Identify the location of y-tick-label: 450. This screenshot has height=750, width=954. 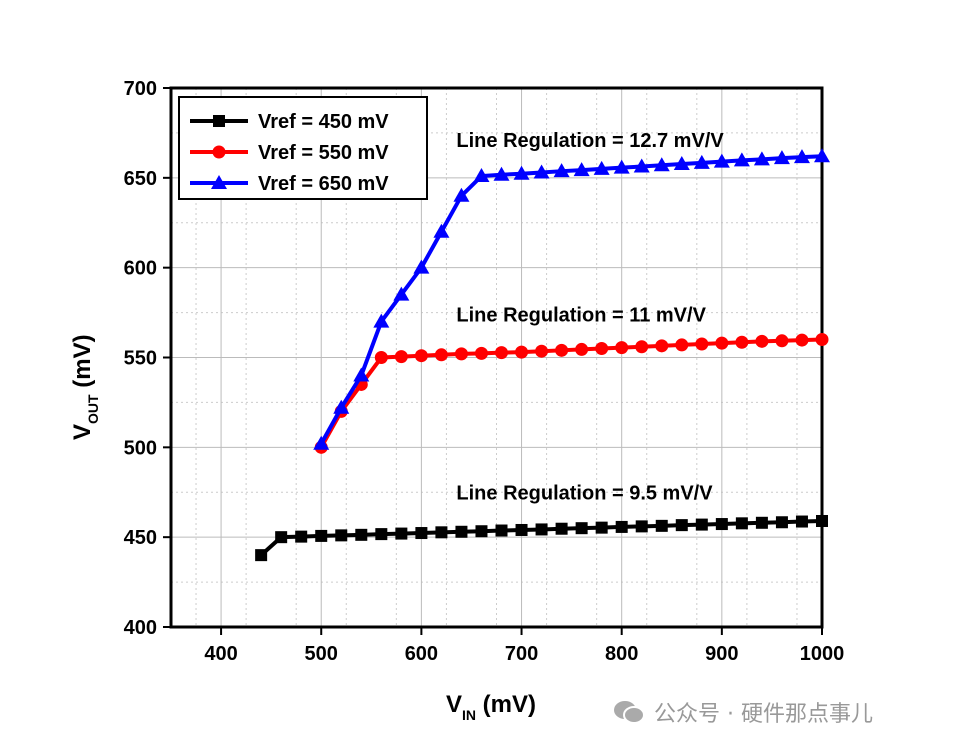
(140, 538).